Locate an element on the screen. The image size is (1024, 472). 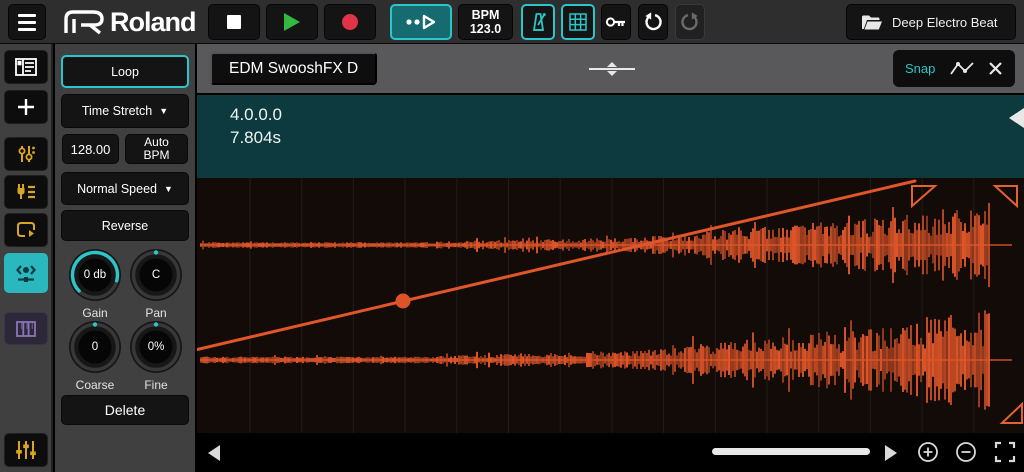
automation-icon is located at coordinates (962, 69).